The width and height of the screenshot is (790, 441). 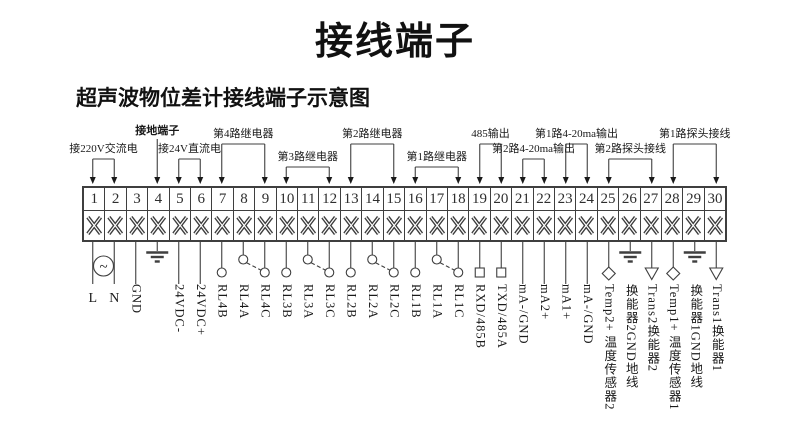 I want to click on terminal-number: 26, so click(x=630, y=199).